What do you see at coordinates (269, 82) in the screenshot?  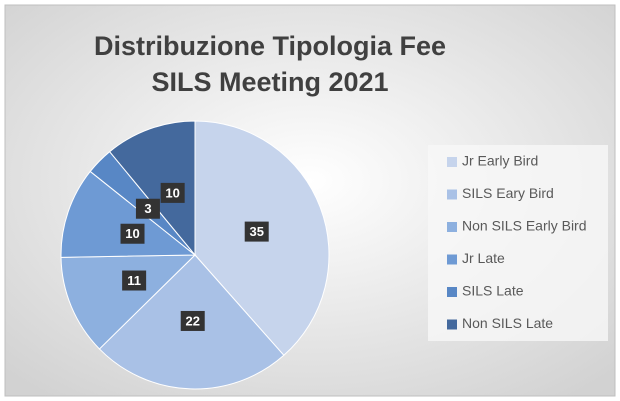 I see `chart-title: SILS Meeting 2021` at bounding box center [269, 82].